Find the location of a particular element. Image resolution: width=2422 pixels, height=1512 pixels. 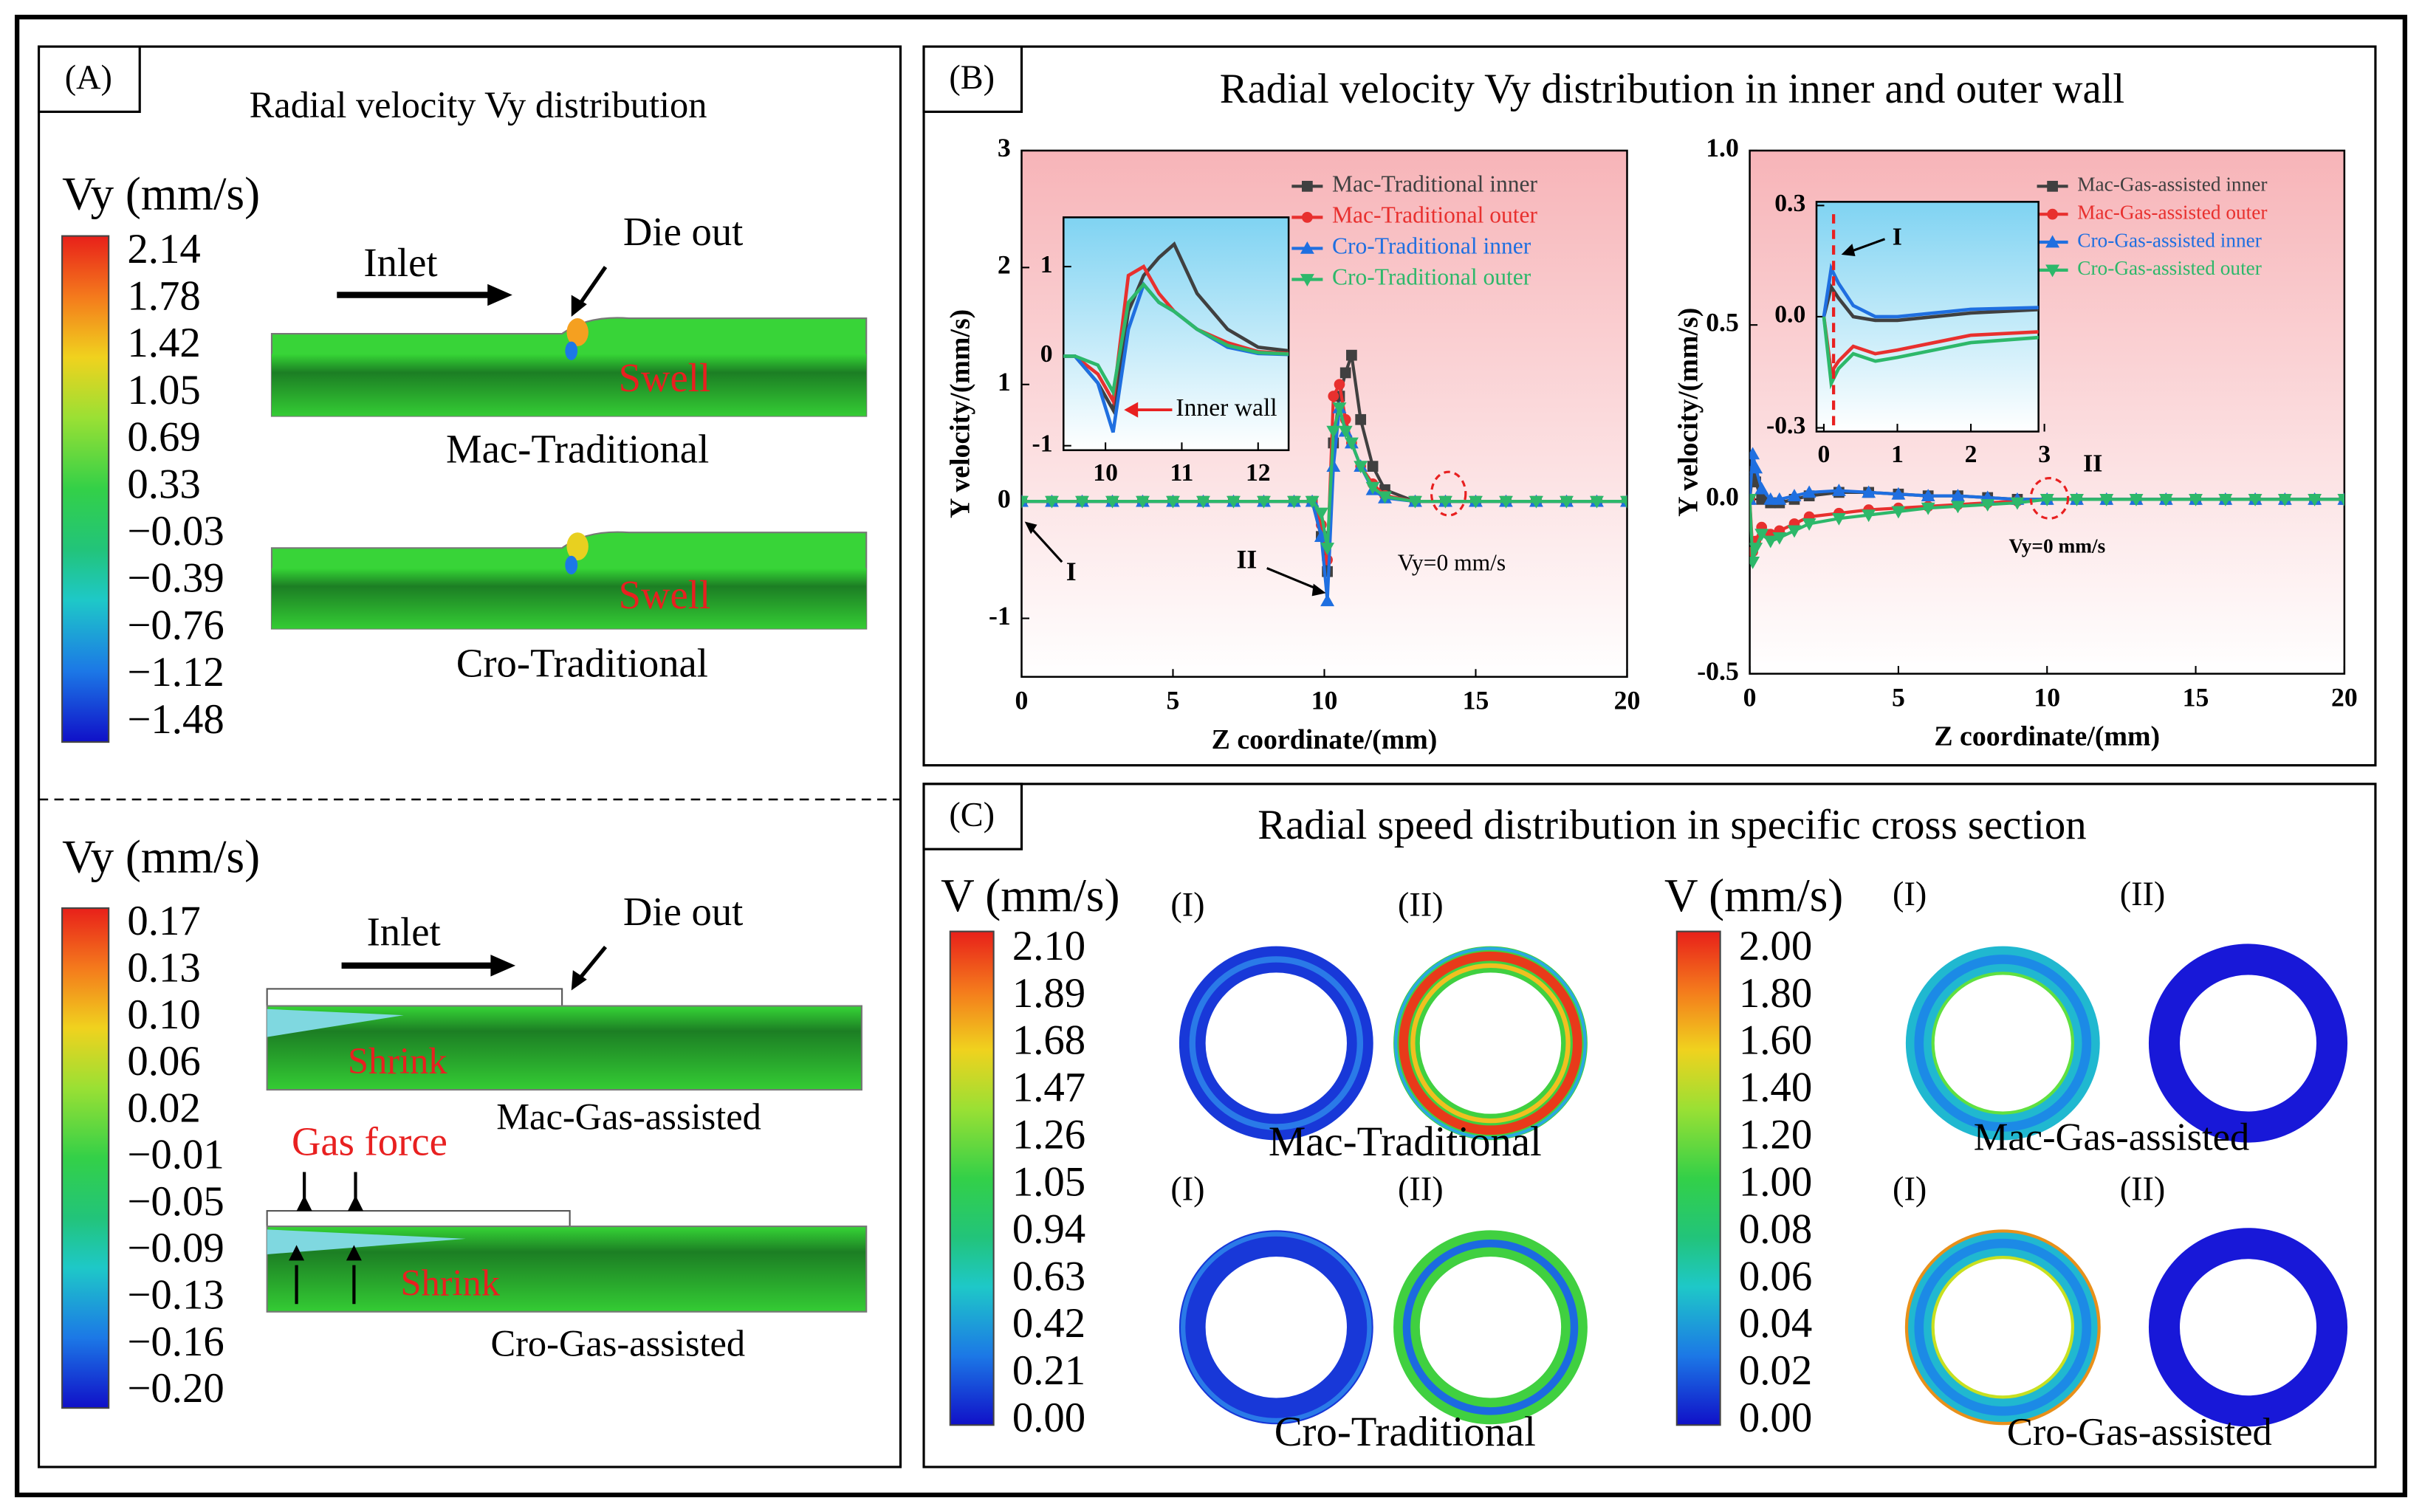

colorbar-label: 0.06 is located at coordinates (1775, 1276).